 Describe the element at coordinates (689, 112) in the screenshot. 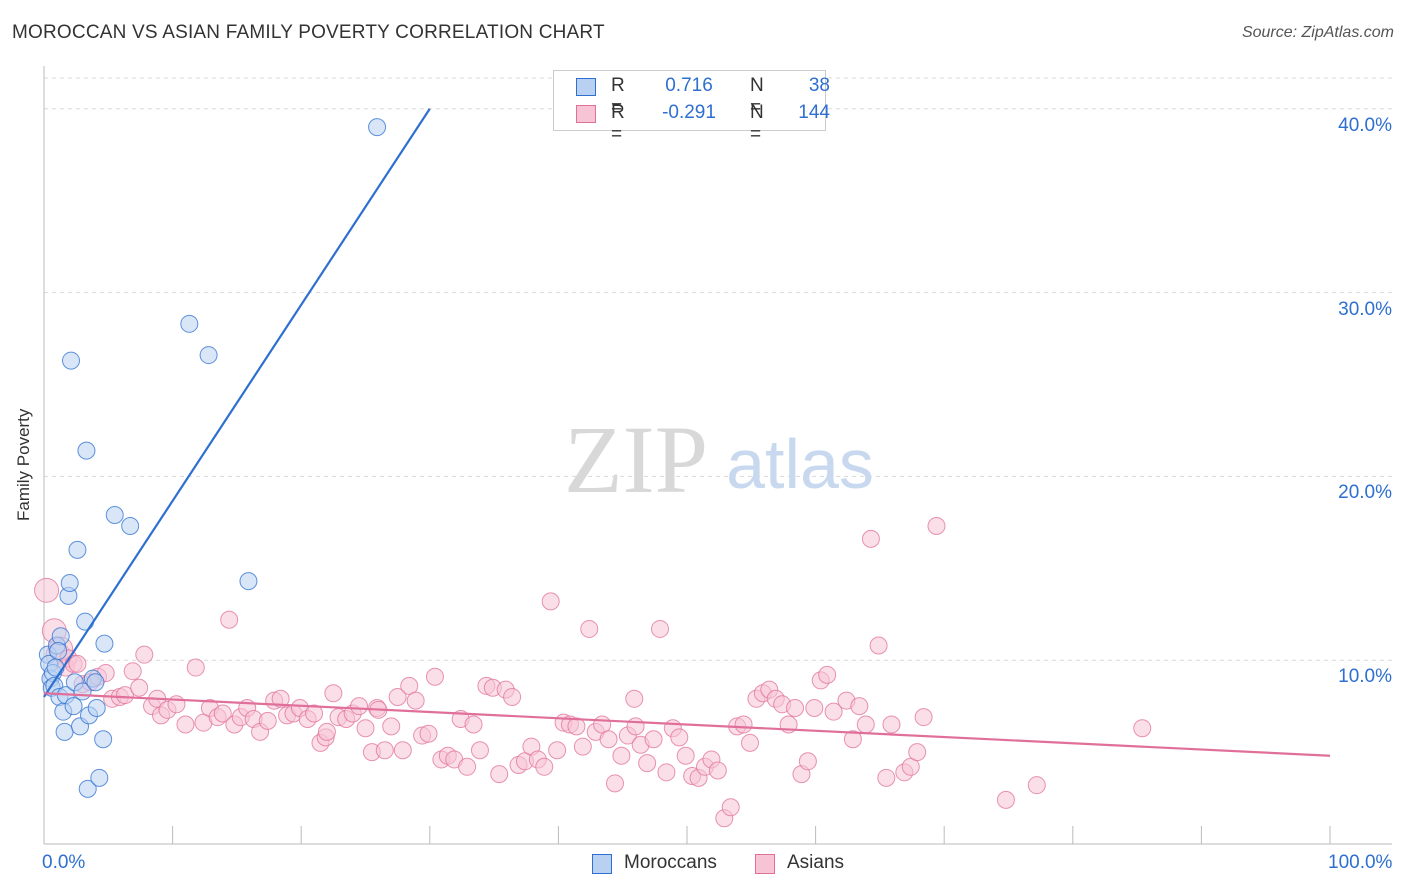

I see `legend-r-value: -0.291` at that location.